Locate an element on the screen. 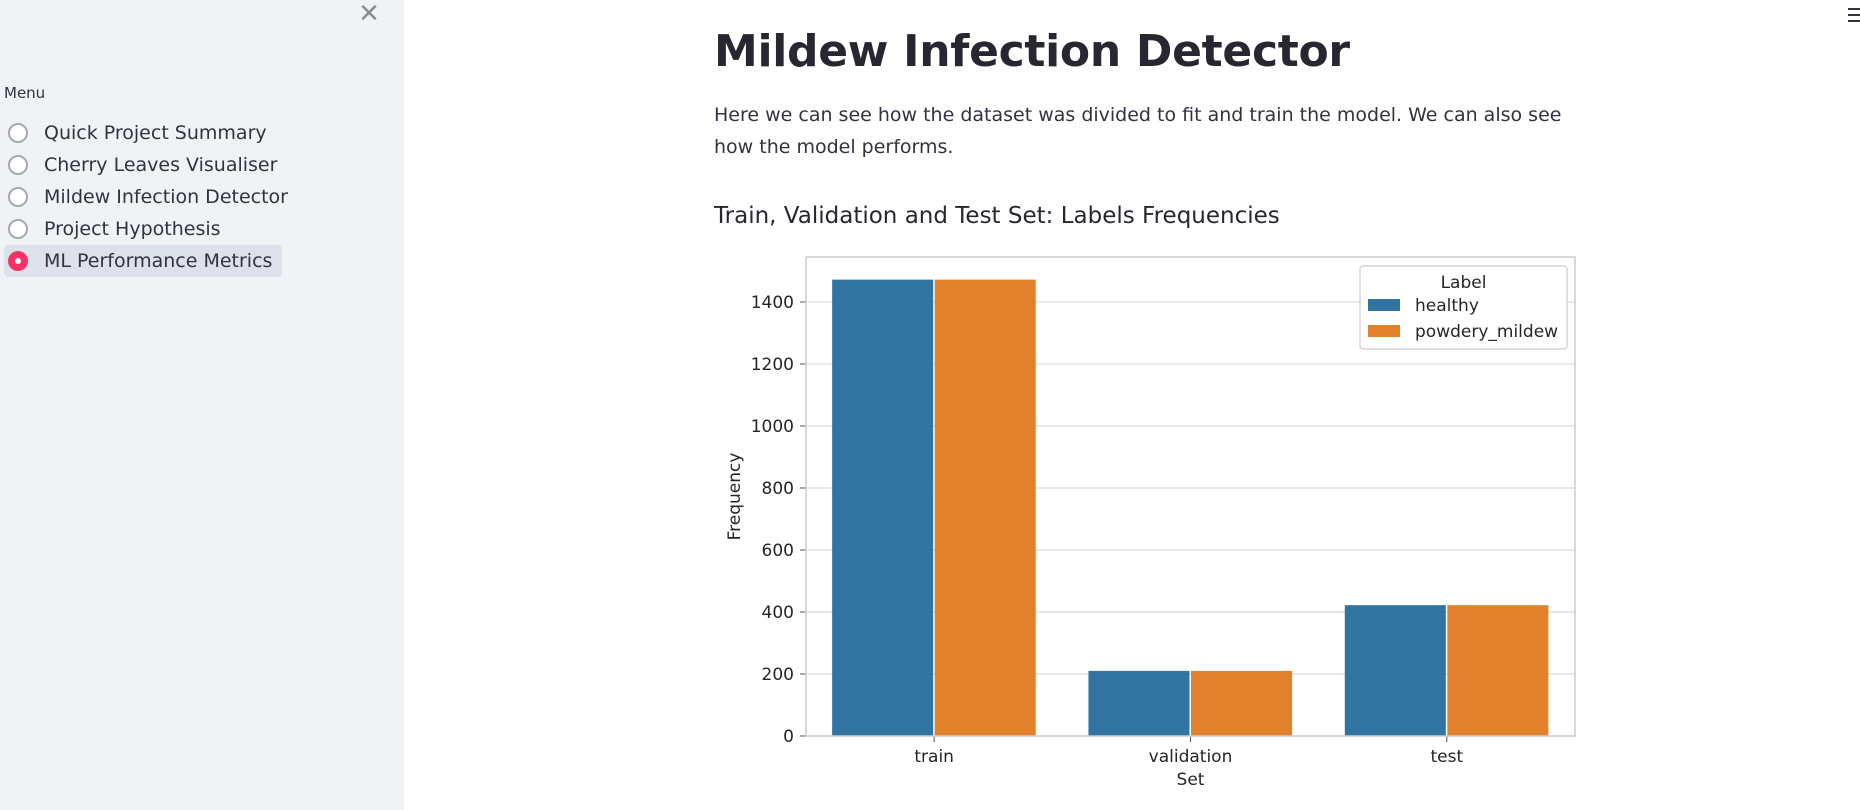  y-tick-label: 1000 is located at coordinates (772, 427).